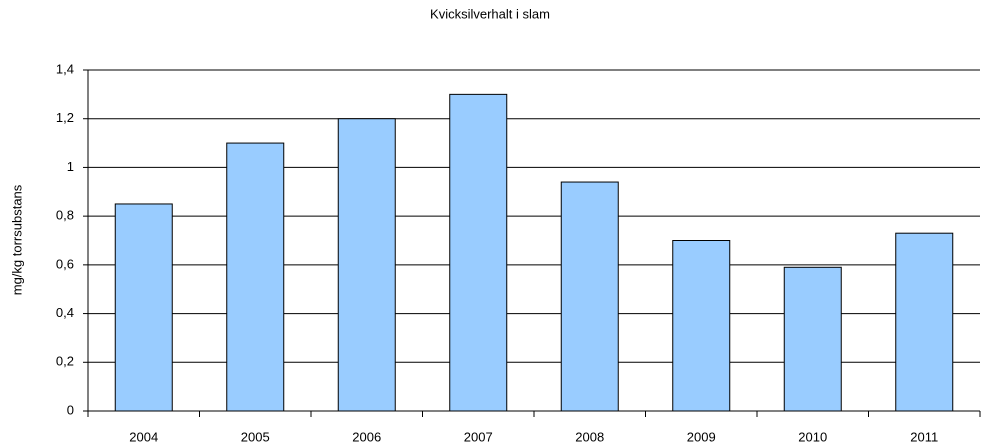  Describe the element at coordinates (924, 436) in the screenshot. I see `x-tick-label: 2011` at that location.